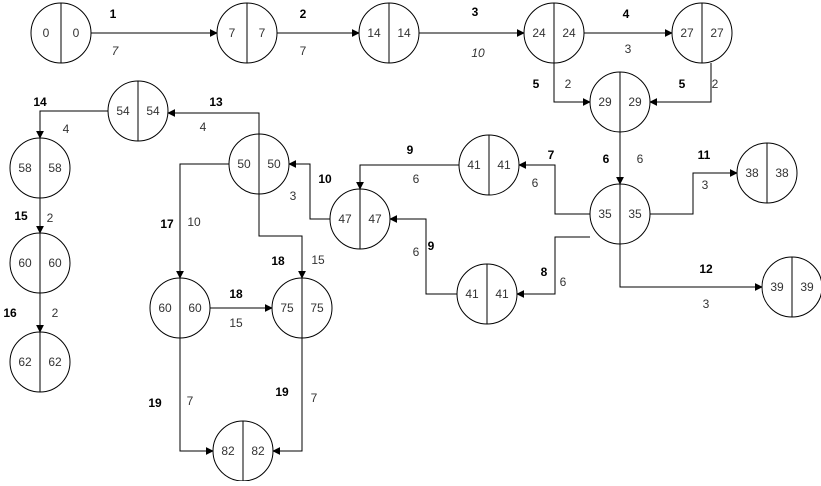 This screenshot has width=821, height=486. I want to click on event-node-n50: 50 50, so click(259, 164).